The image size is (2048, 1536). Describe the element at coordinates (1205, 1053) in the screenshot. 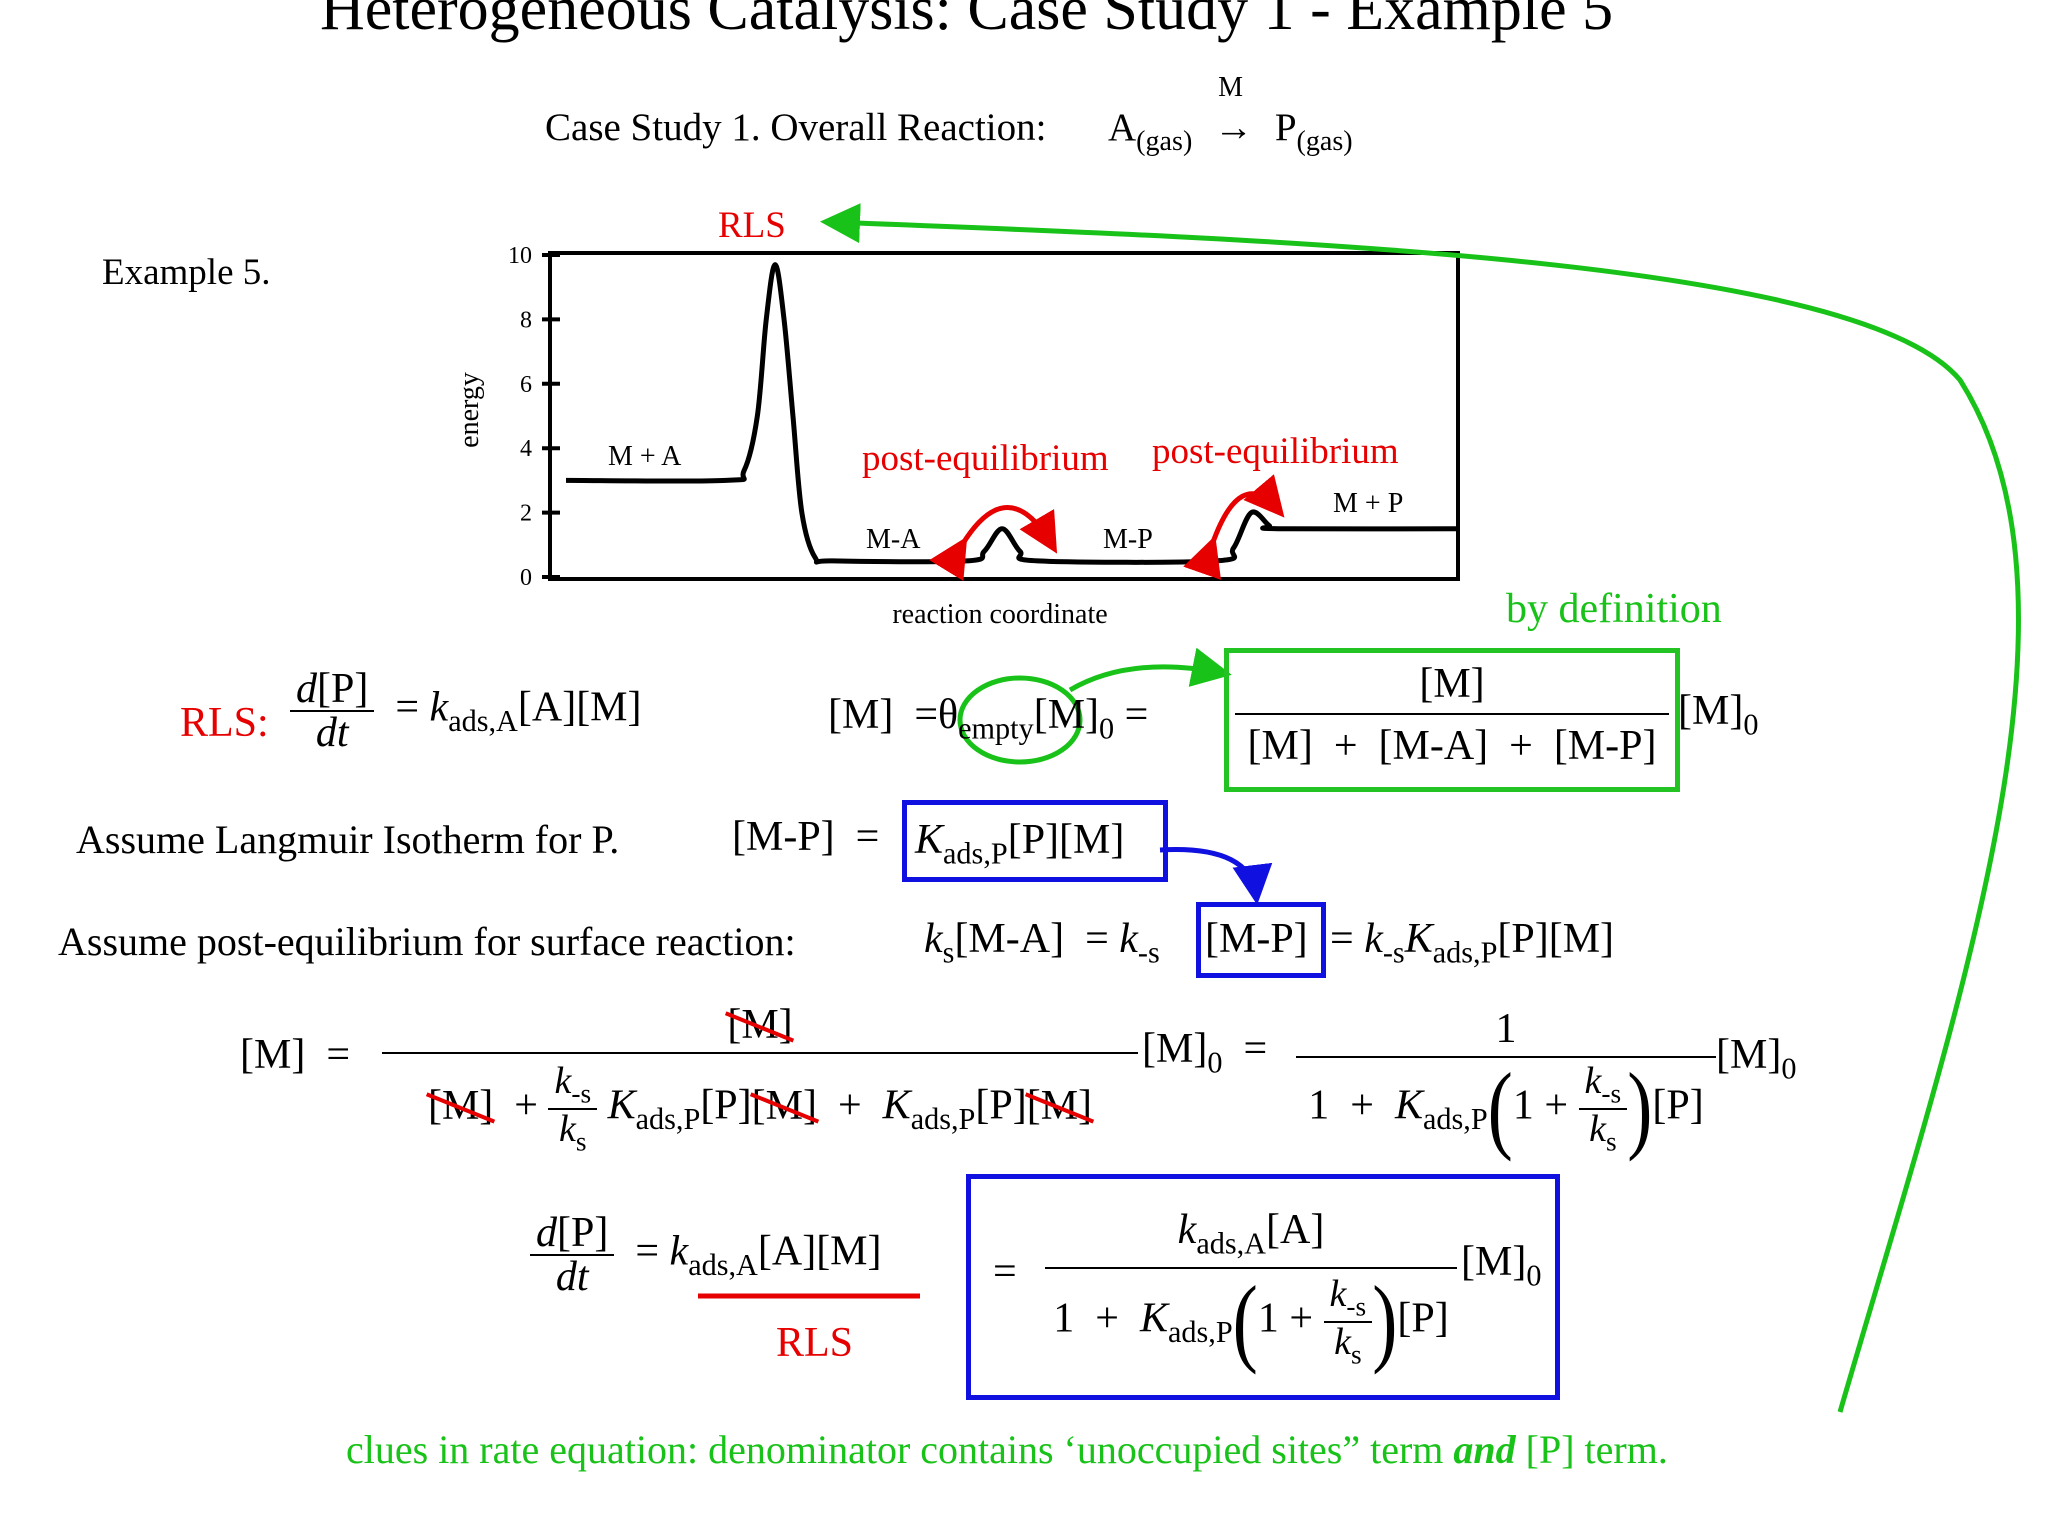

I see `m-expression-m0: [M]0 =` at that location.